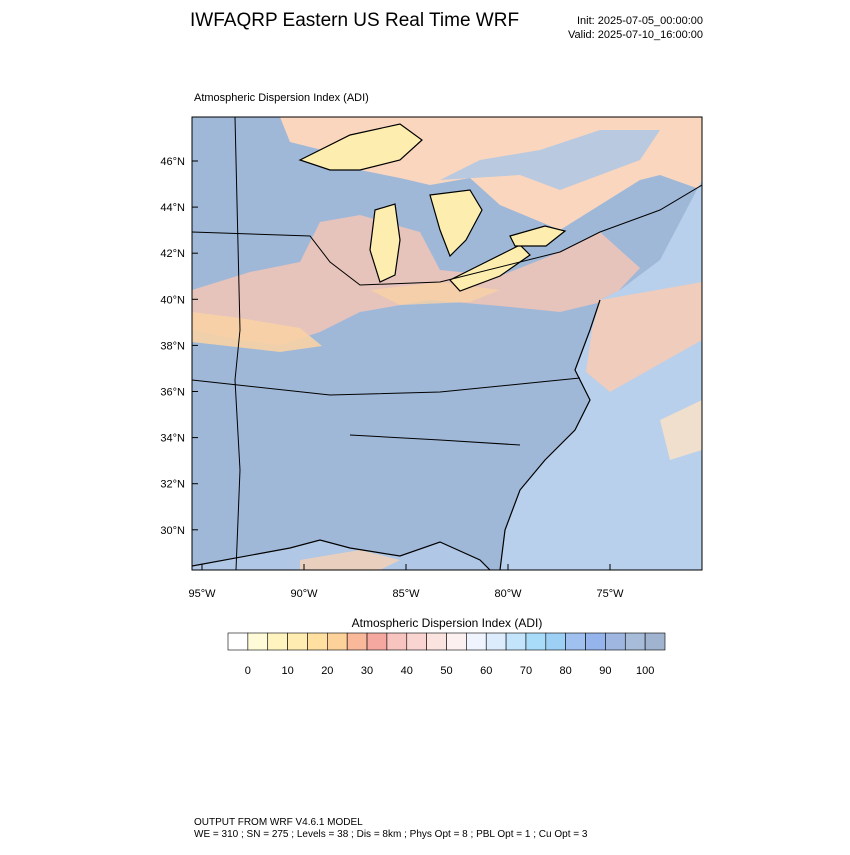 The width and height of the screenshot is (850, 855). Describe the element at coordinates (566, 671) in the screenshot. I see `colorbar-label: 80` at that location.